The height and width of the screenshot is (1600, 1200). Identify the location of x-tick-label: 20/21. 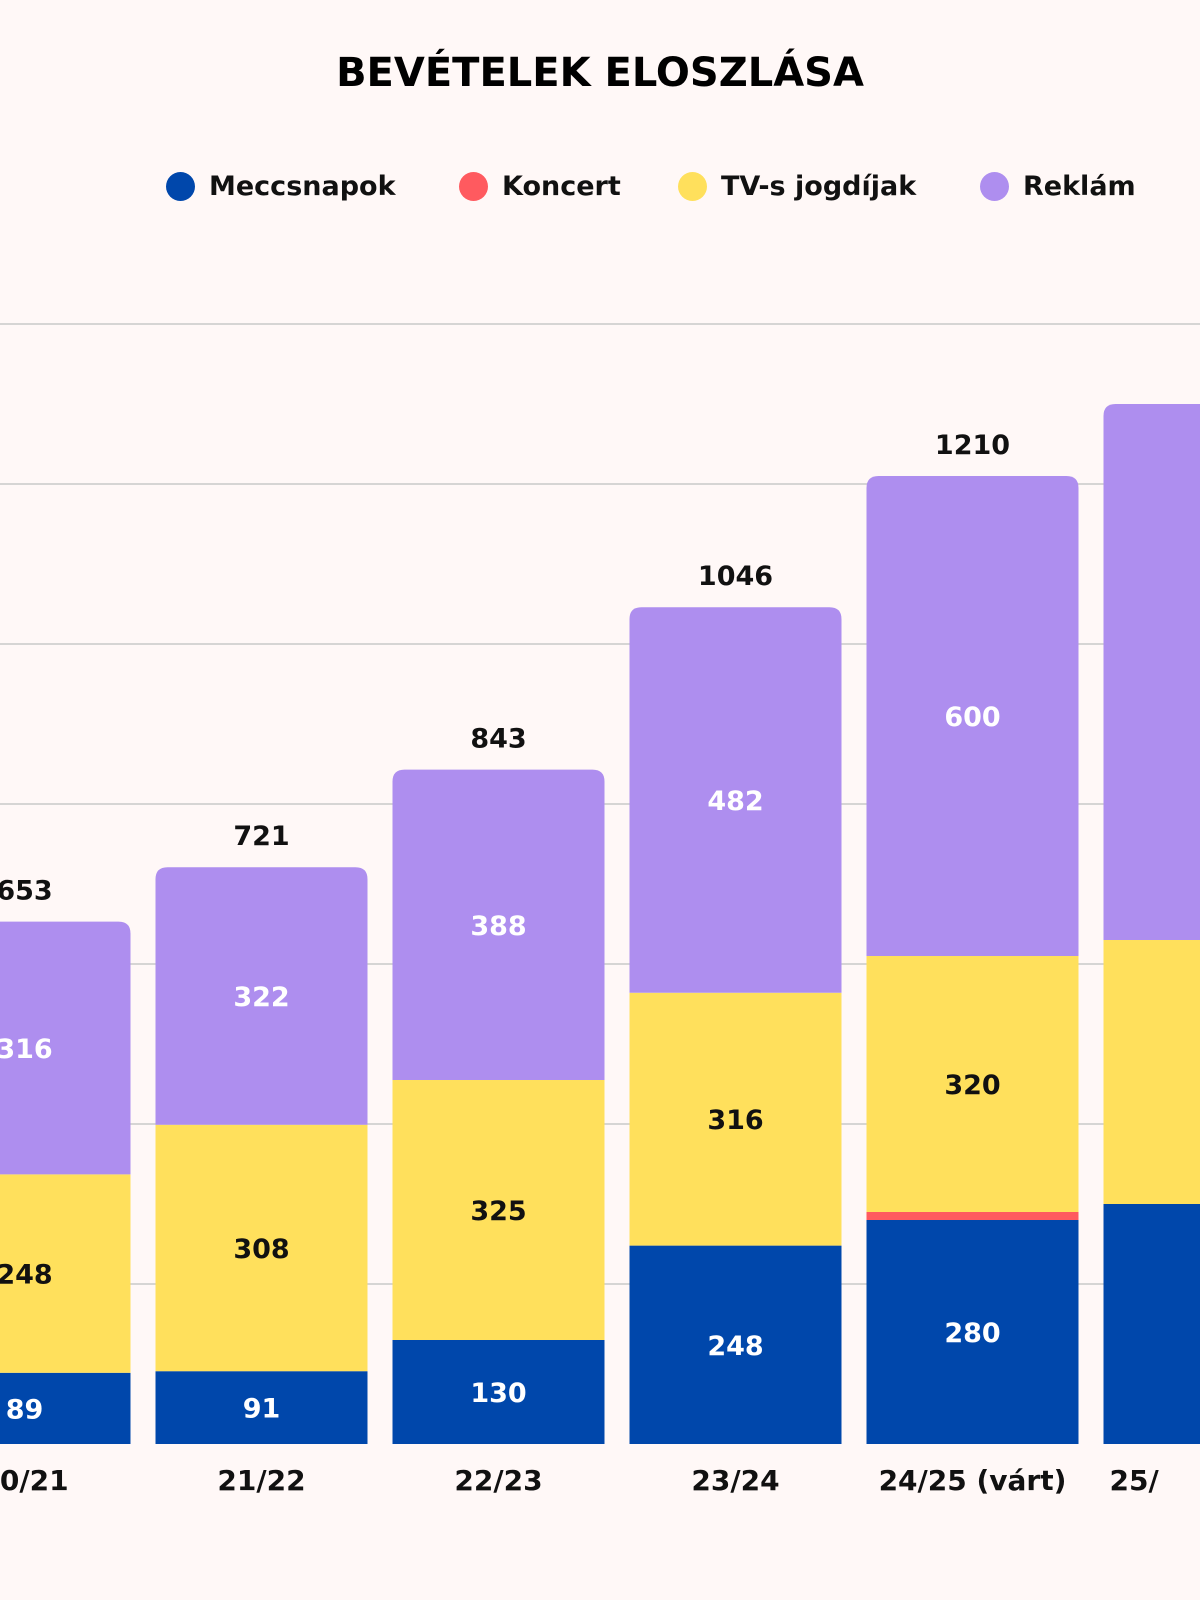
(34, 1480).